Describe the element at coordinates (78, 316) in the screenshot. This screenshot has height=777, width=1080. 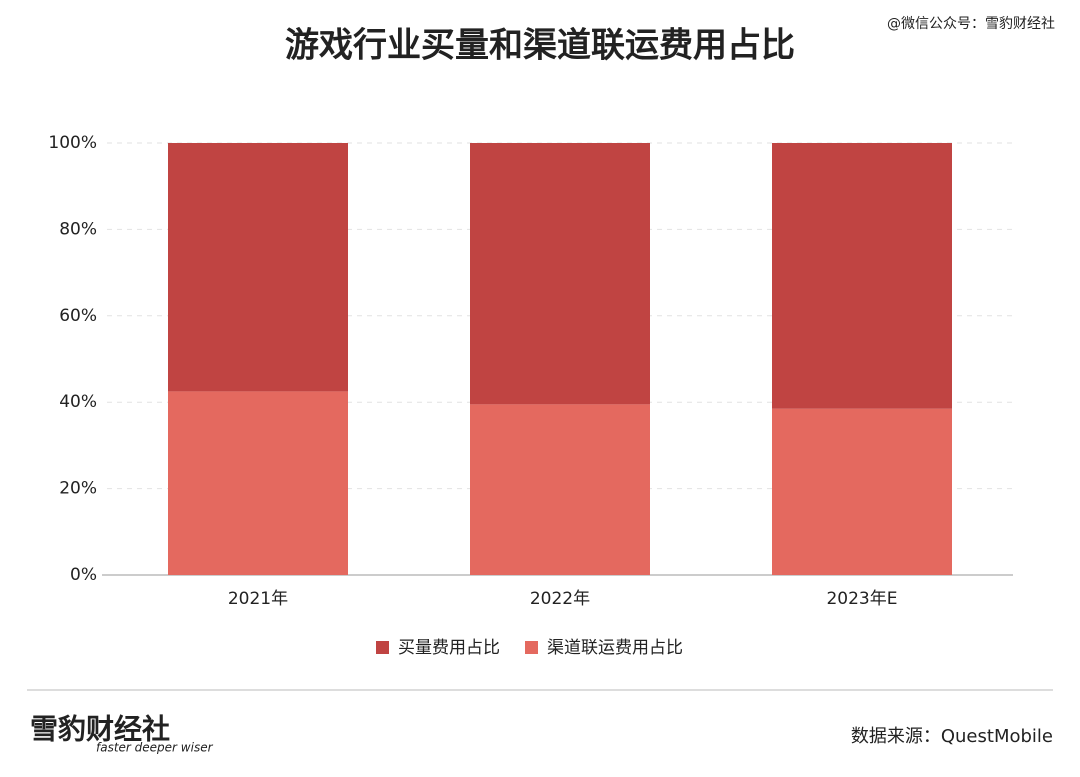
I see `y-tick-label: 60%` at that location.